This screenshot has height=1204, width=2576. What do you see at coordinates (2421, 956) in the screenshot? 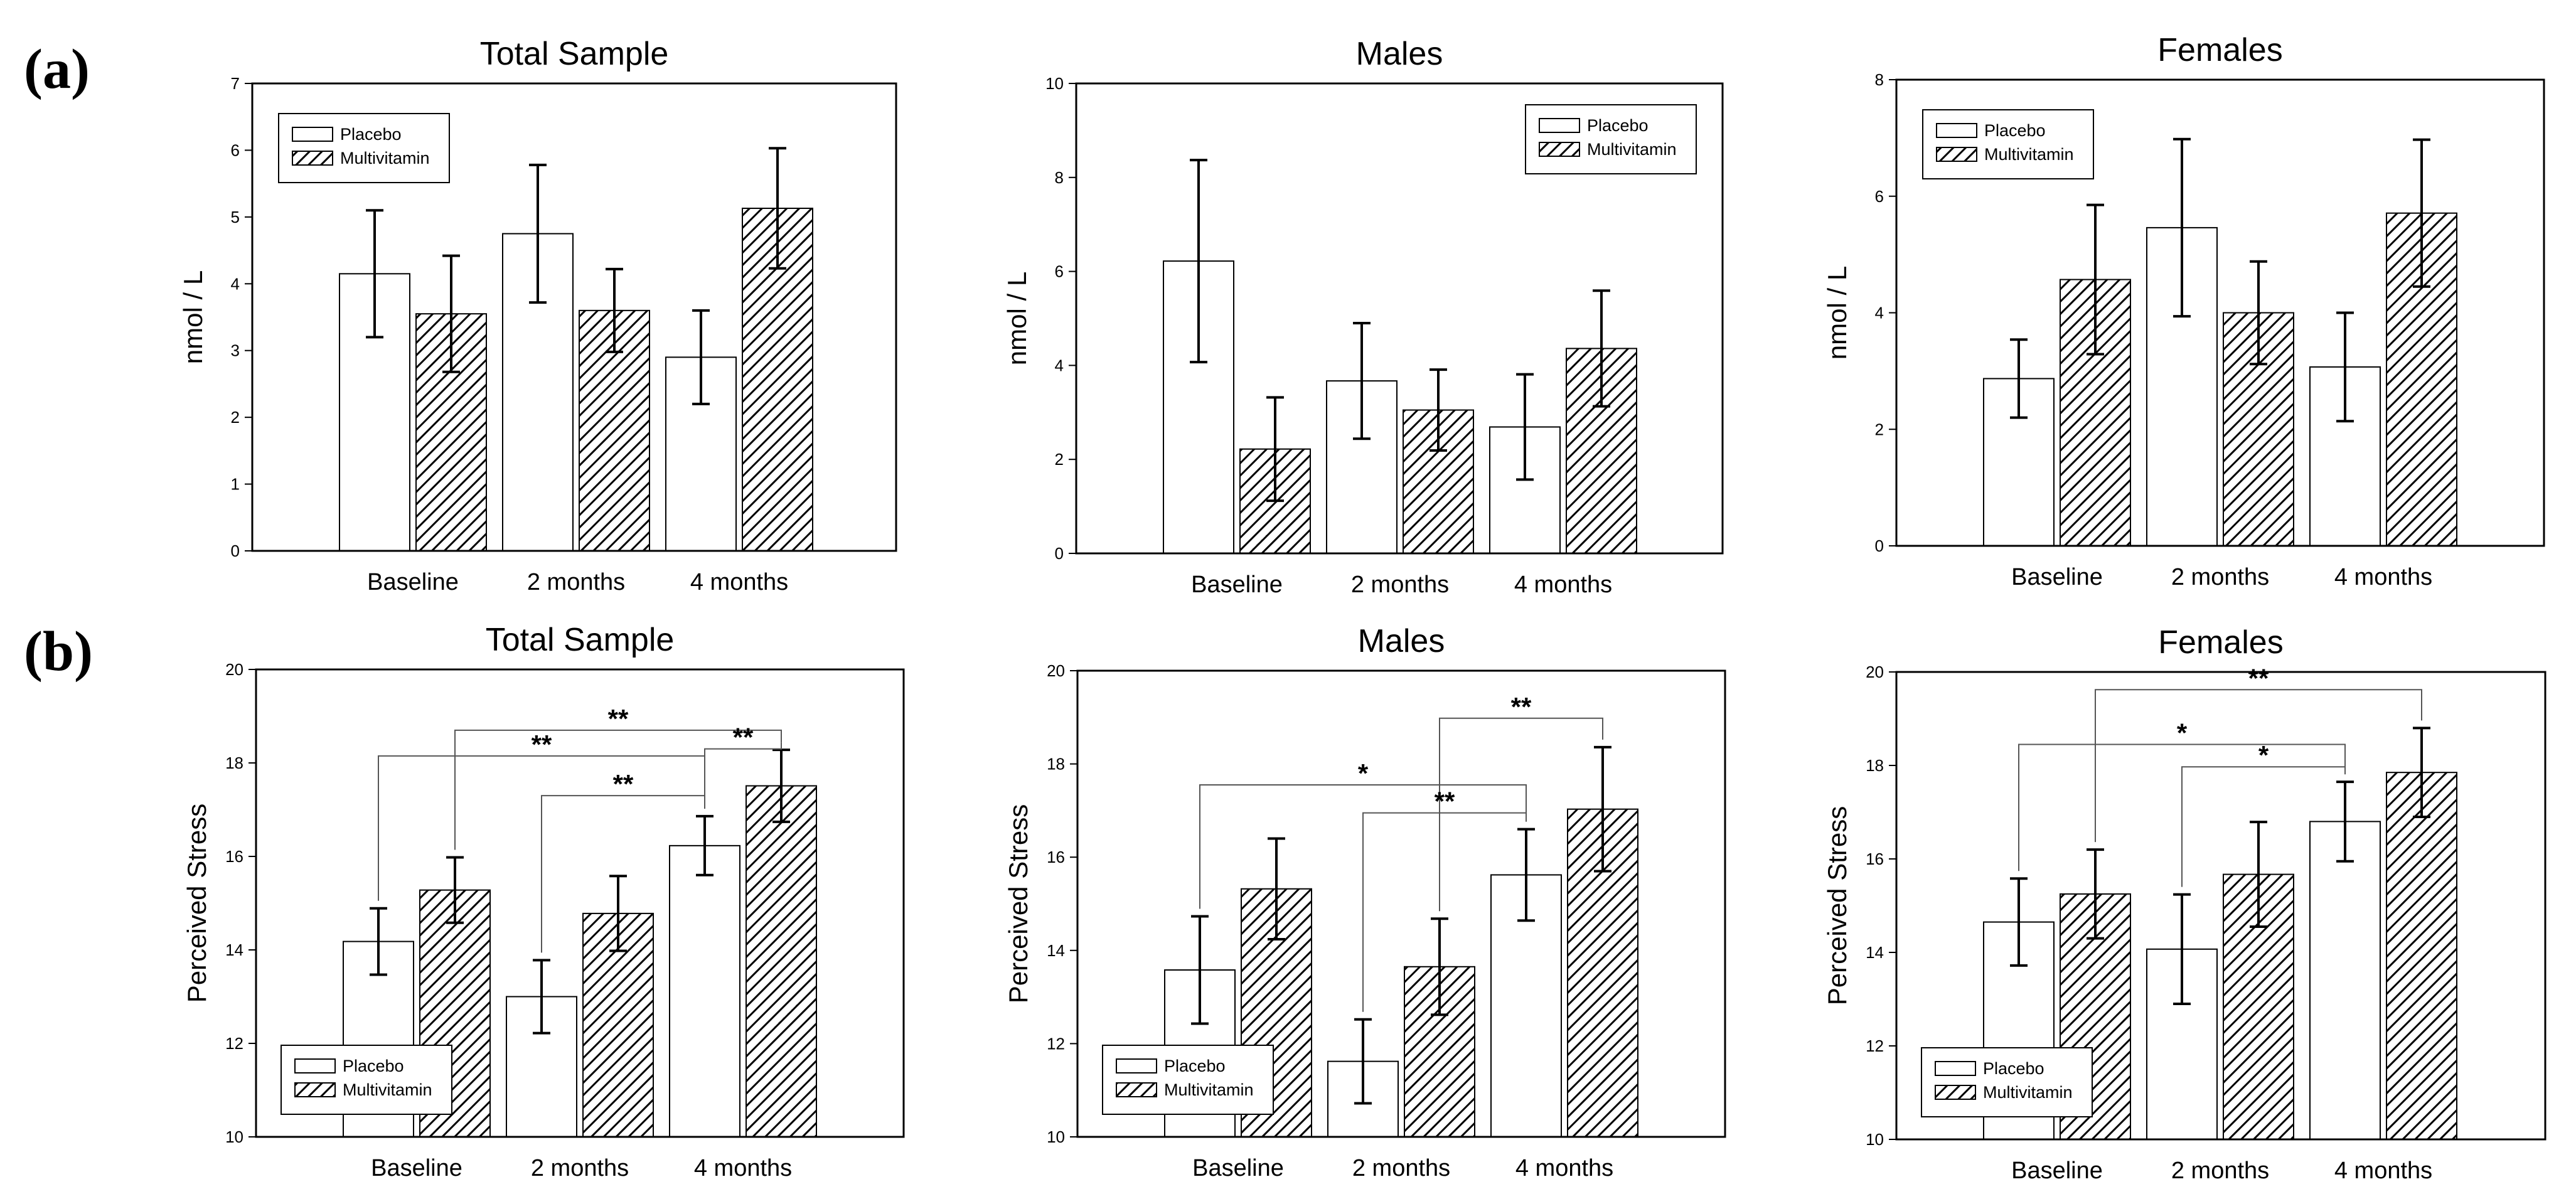
I see `bar-multivitamin` at bounding box center [2421, 956].